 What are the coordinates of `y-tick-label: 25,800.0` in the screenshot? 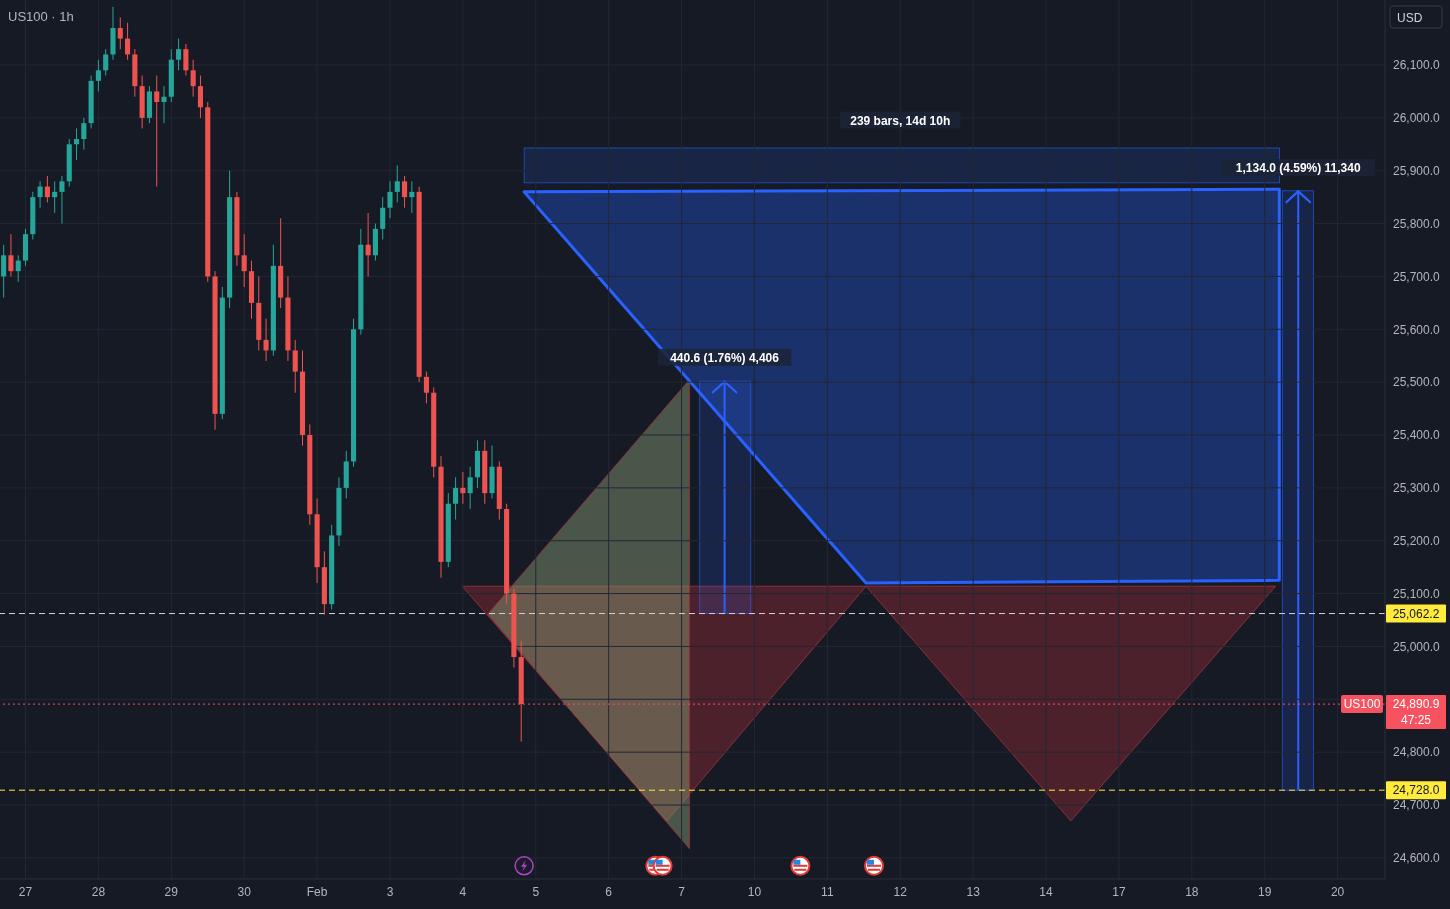 It's located at (1417, 223).